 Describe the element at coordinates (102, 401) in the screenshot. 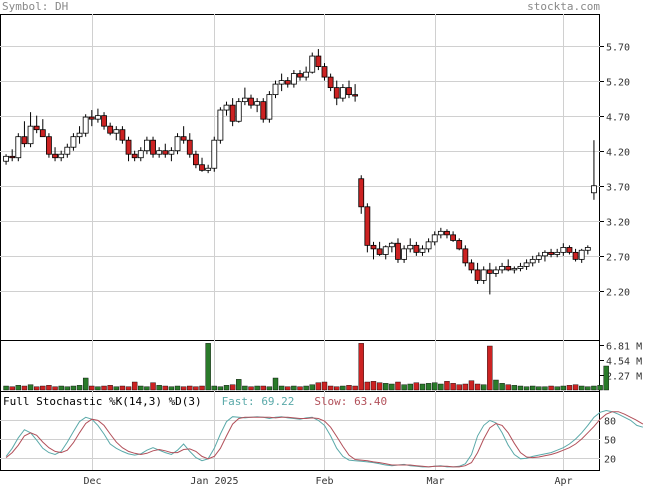

I see `stochastic-title: Full Stochastic %K(14,3) %D(3)` at that location.